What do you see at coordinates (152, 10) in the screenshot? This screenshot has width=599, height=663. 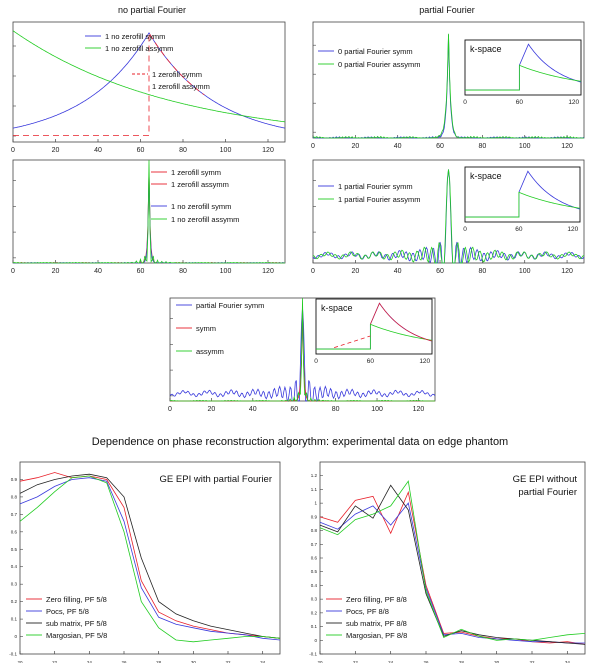 I see `heading-no-partial-fourier: no partial Fourier` at bounding box center [152, 10].